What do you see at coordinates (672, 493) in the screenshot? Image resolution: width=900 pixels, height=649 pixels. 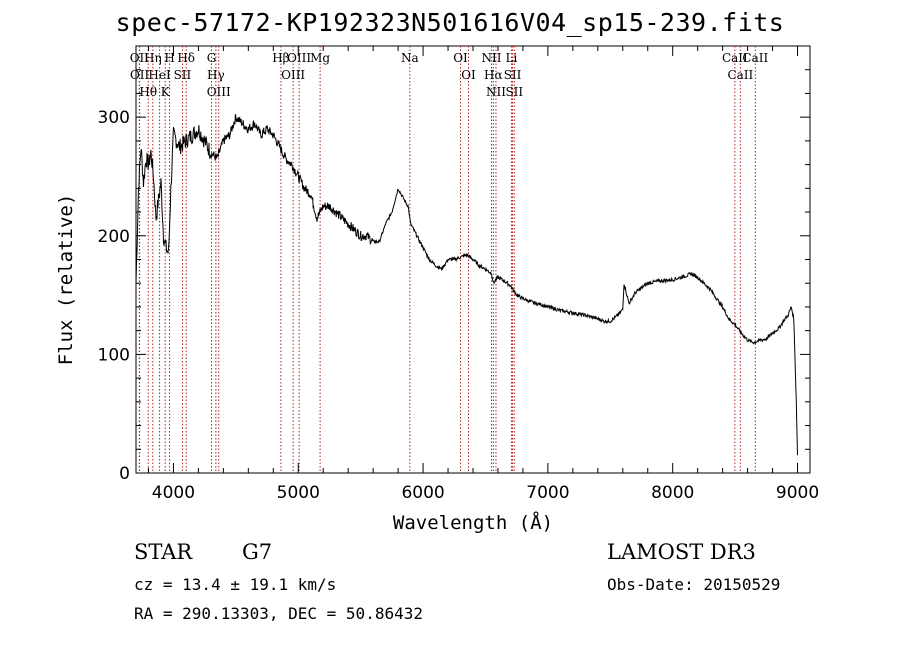 I see `x-tick-label: 8000` at bounding box center [672, 493].